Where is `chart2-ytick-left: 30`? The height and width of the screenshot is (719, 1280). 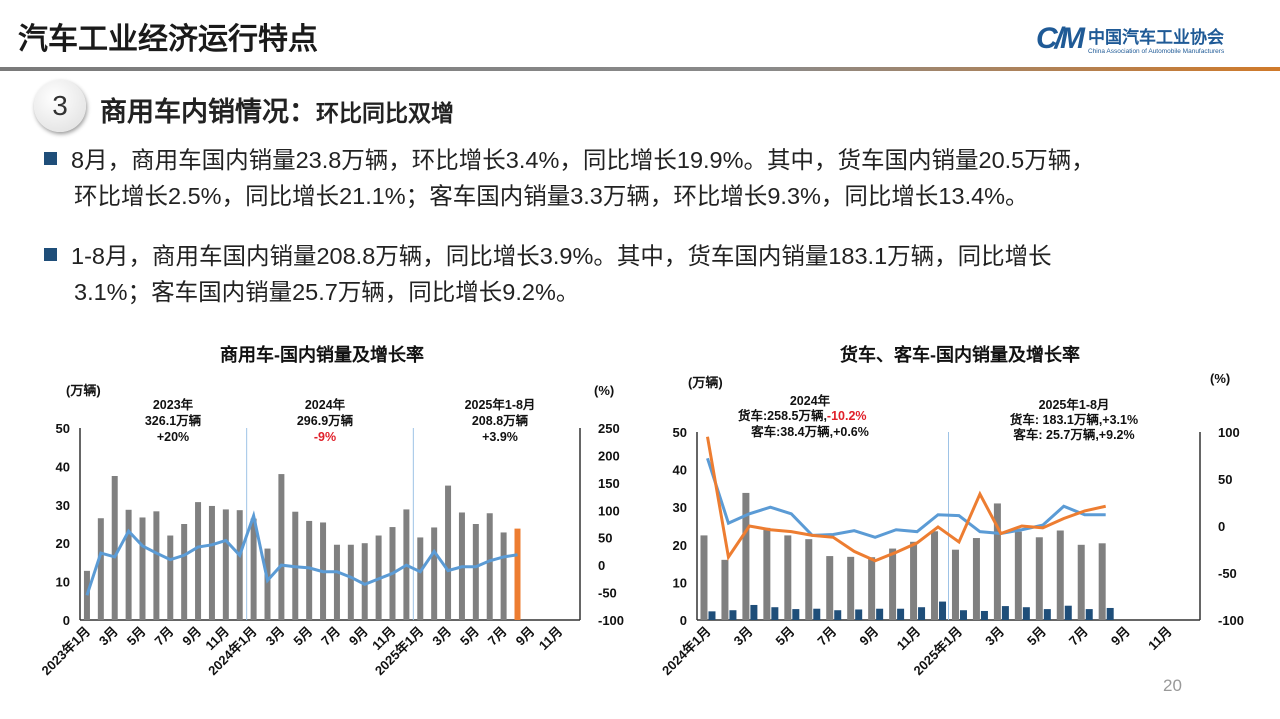 chart2-ytick-left: 30 is located at coordinates (680, 507).